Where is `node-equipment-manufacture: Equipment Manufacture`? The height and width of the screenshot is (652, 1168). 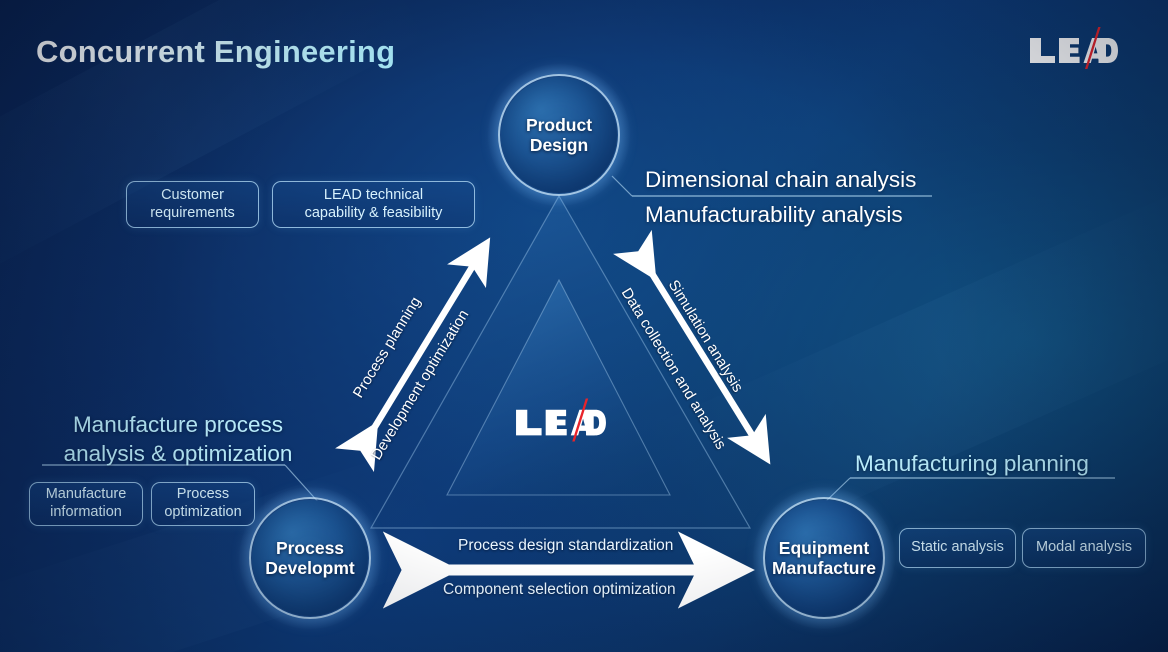
node-equipment-manufacture: Equipment Manufacture is located at coordinates (824, 558).